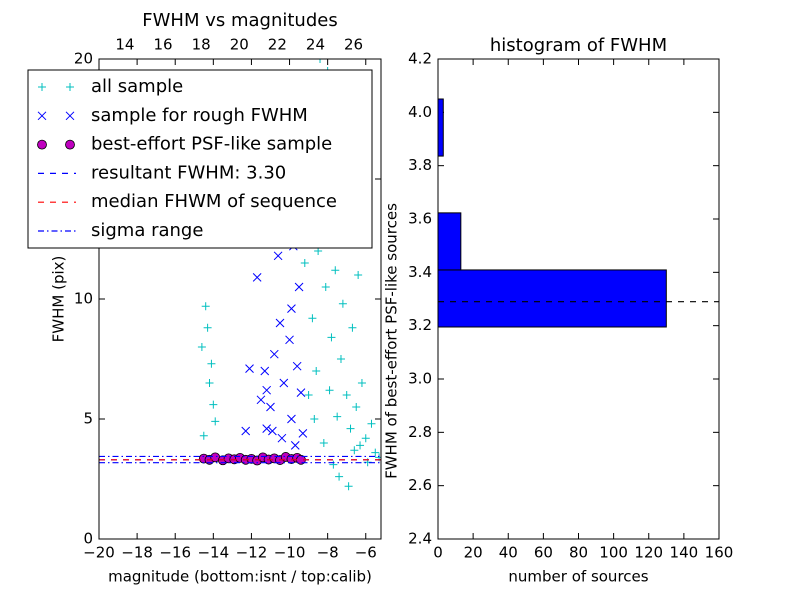 The image size is (800, 600). Describe the element at coordinates (239, 20) in the screenshot. I see `chart-title: FWHM vs magnitudes` at that location.